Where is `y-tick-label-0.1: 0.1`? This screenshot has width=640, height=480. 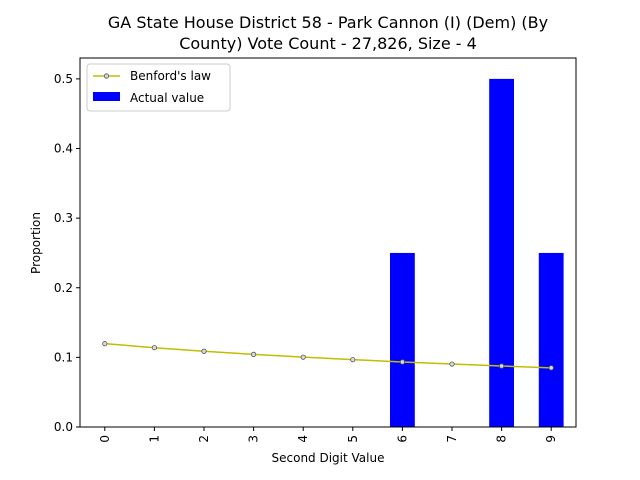
y-tick-label-0.1: 0.1 is located at coordinates (63, 357).